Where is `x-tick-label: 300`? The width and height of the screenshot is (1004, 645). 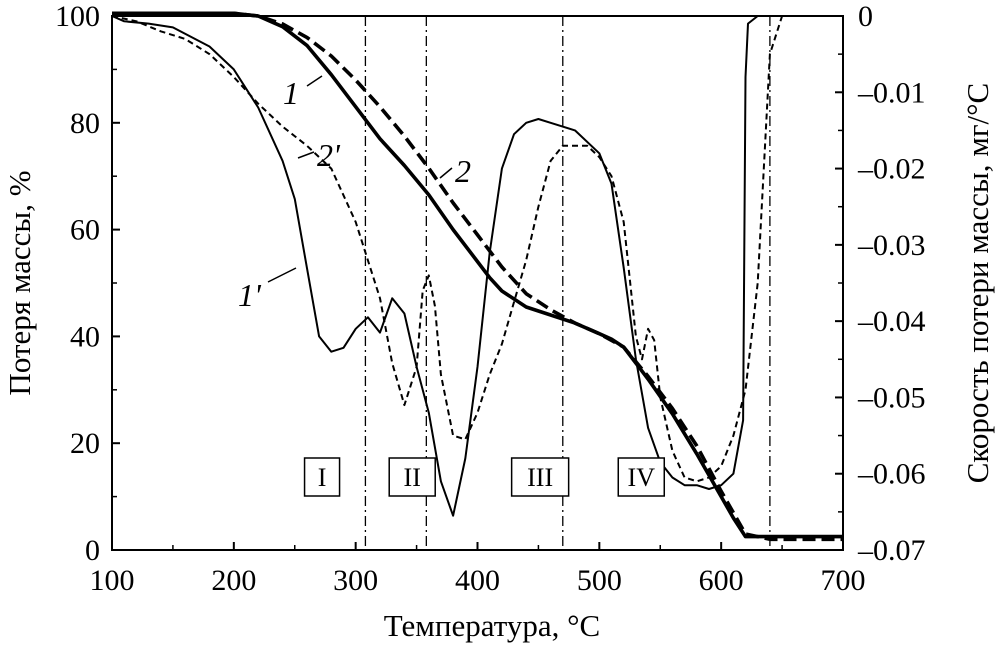 x-tick-label: 300 is located at coordinates (355, 580).